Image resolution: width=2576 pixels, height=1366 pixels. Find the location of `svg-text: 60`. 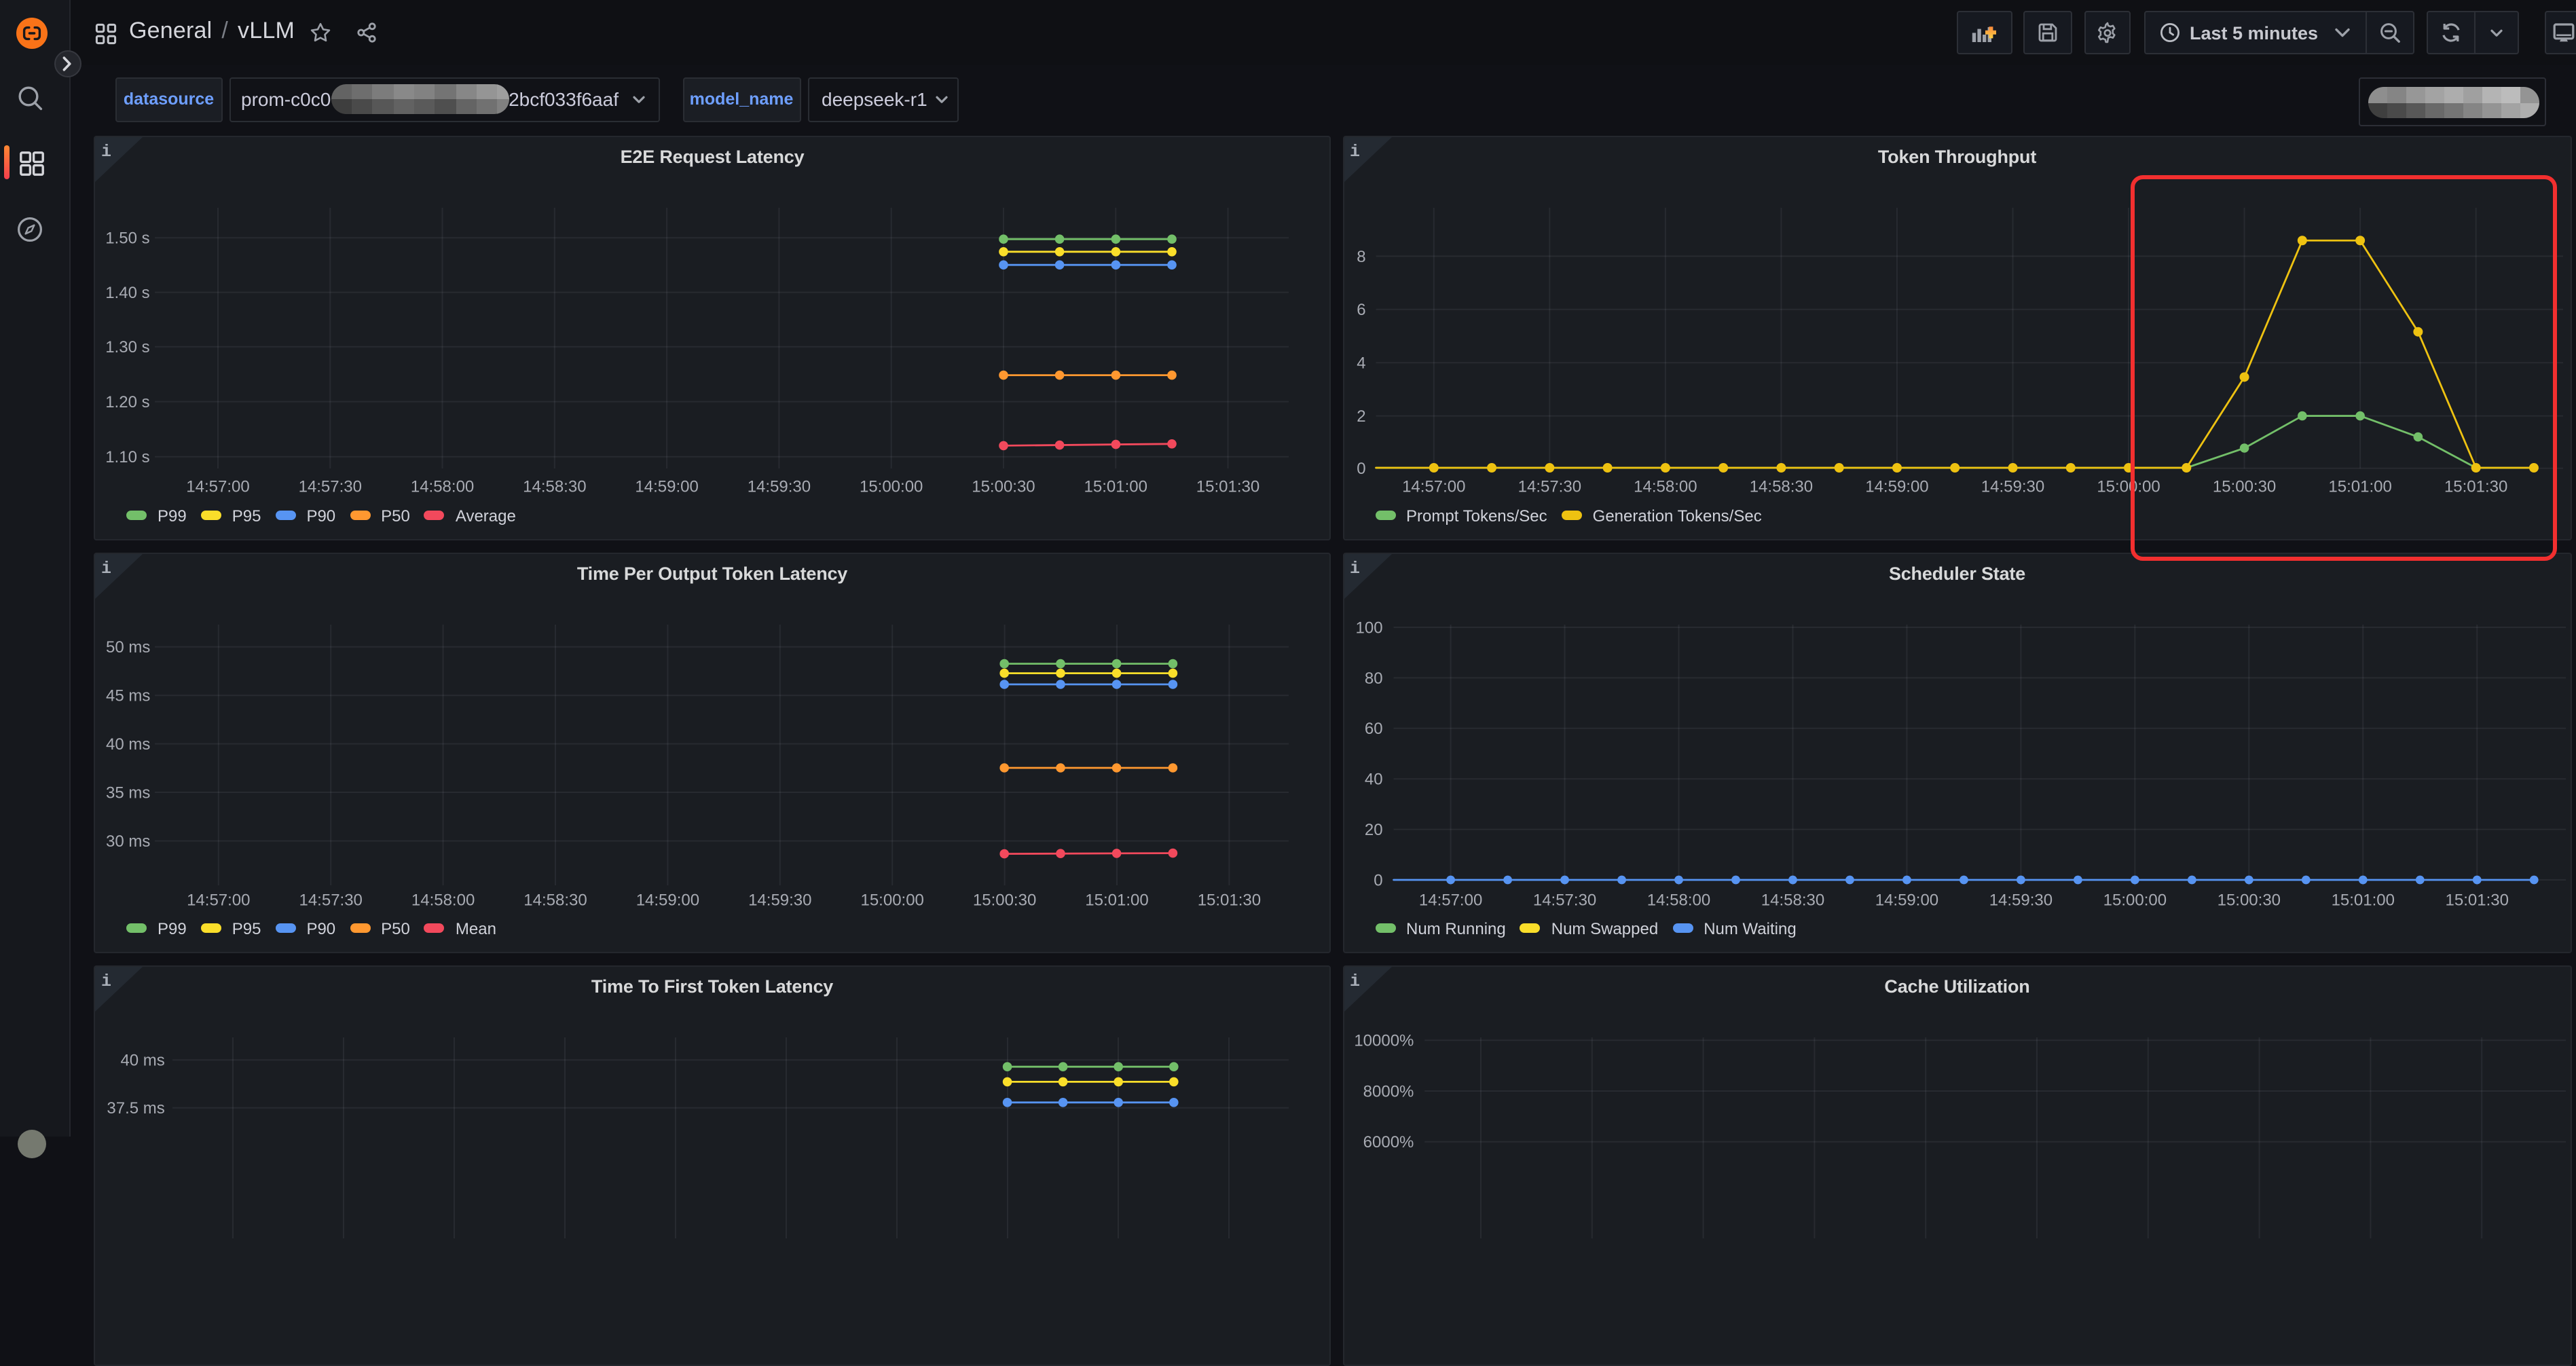

svg-text: 60 is located at coordinates (1373, 729).